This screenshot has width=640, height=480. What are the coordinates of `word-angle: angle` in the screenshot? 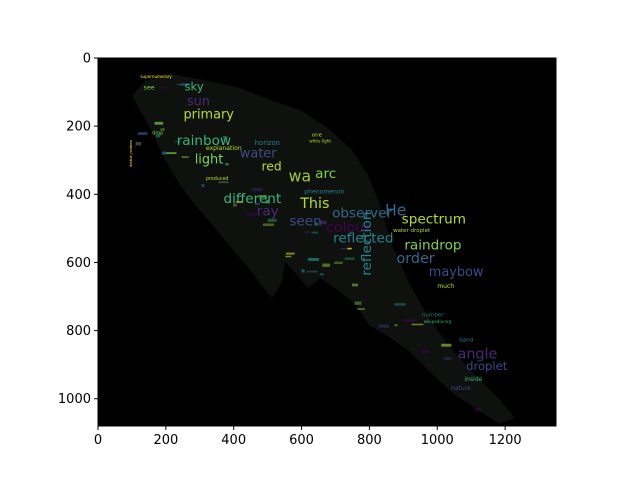 It's located at (478, 355).